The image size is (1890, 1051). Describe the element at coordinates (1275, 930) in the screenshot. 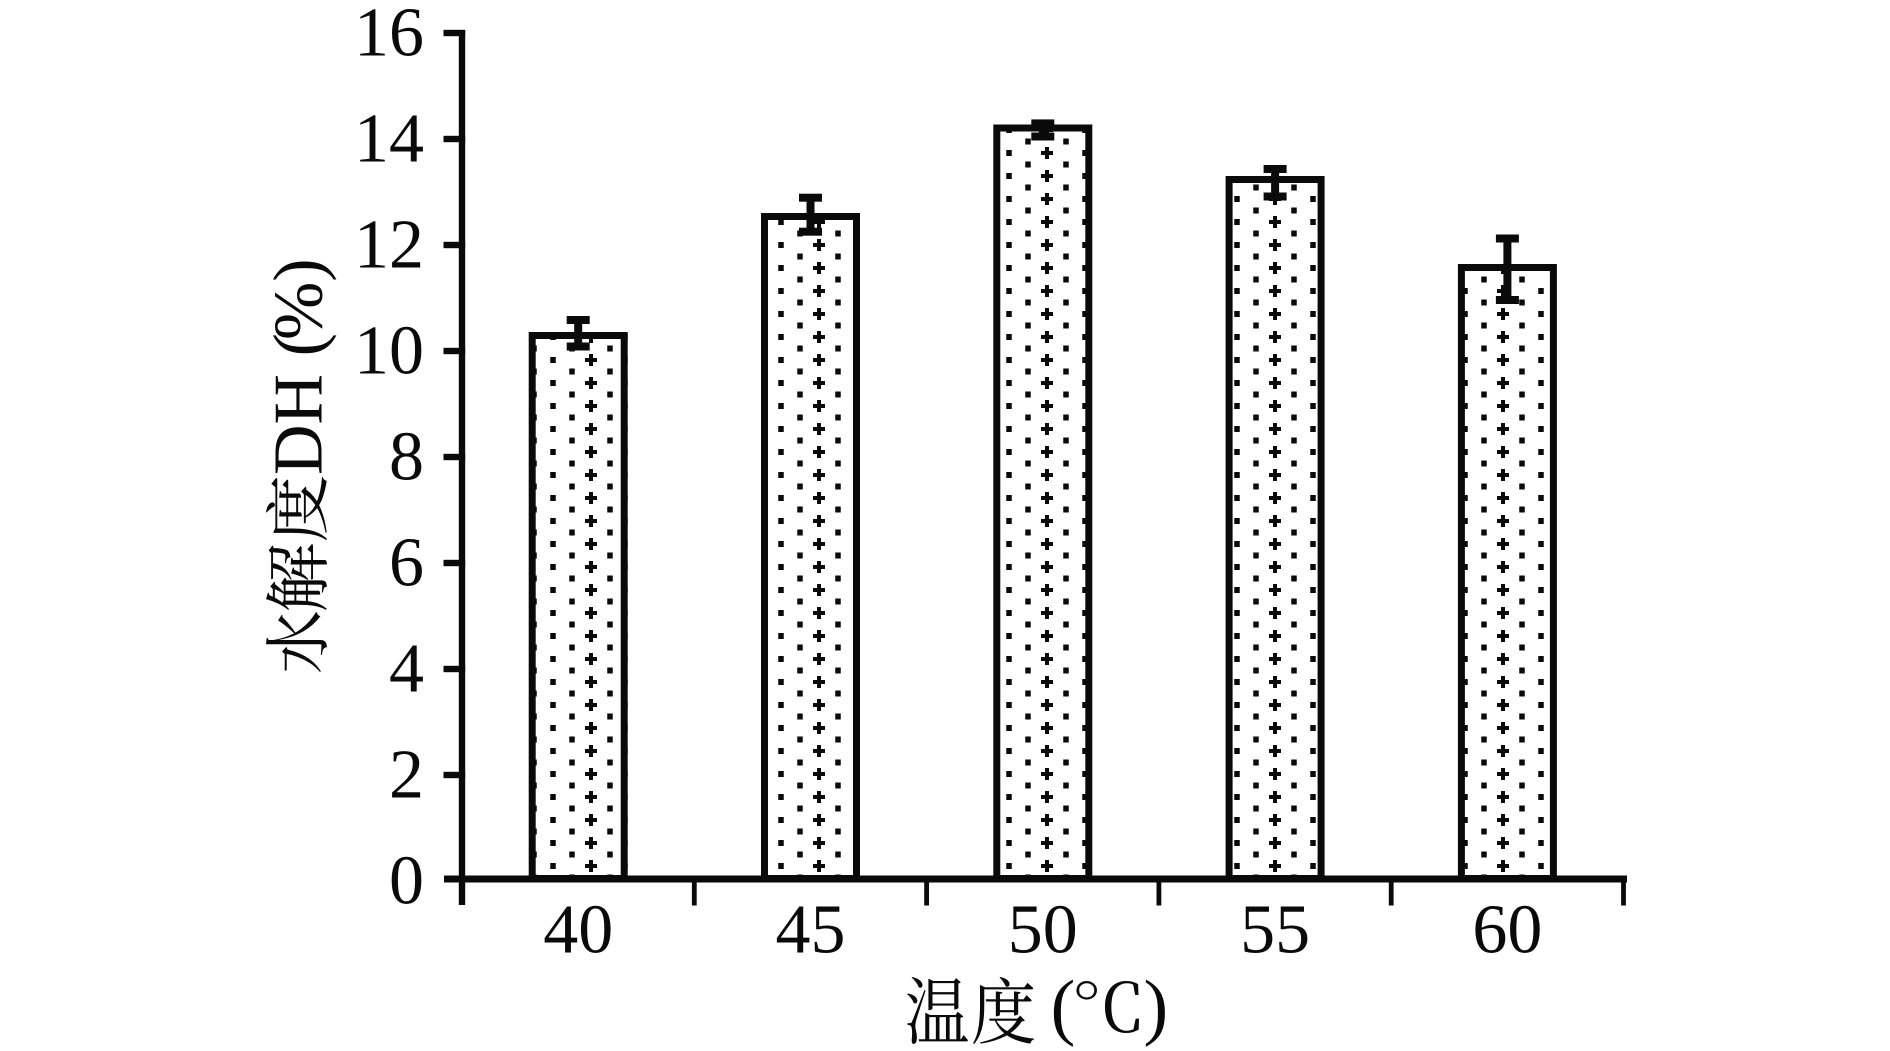

I see `svg-text: 55` at that location.